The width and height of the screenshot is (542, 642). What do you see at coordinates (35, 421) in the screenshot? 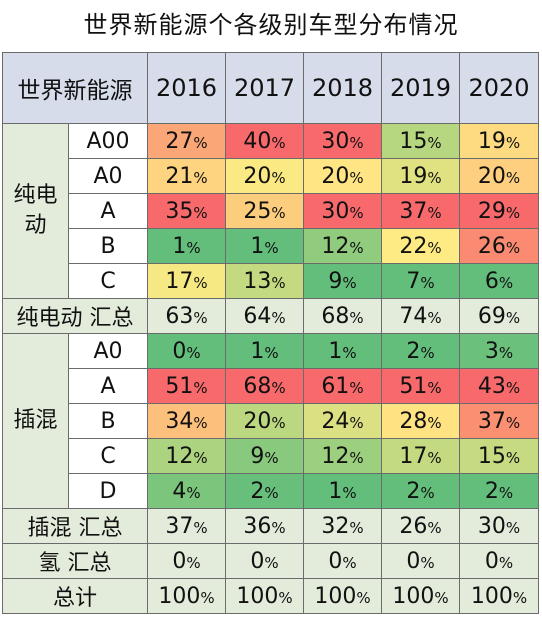
I see `group-label: 插混` at bounding box center [35, 421].